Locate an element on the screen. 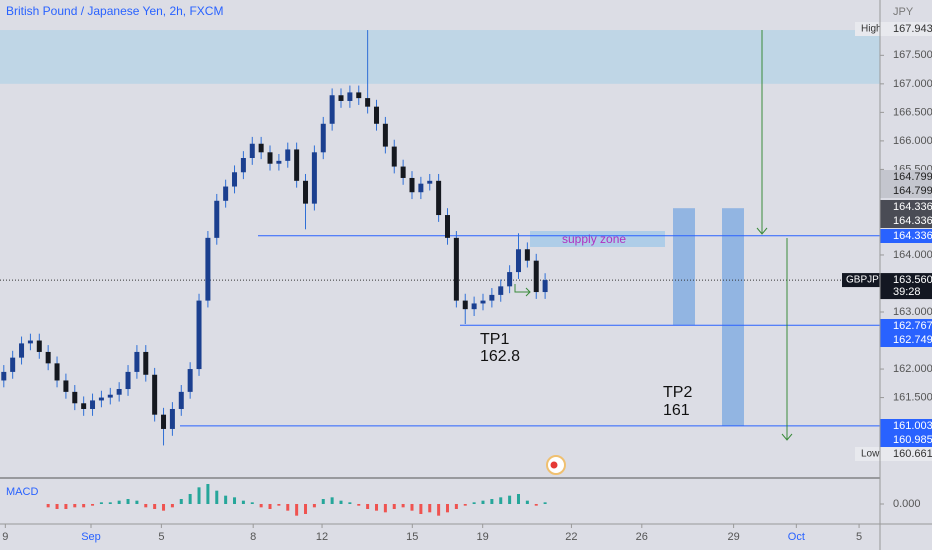 The image size is (932, 550). x-tick-label: 26 is located at coordinates (642, 537).